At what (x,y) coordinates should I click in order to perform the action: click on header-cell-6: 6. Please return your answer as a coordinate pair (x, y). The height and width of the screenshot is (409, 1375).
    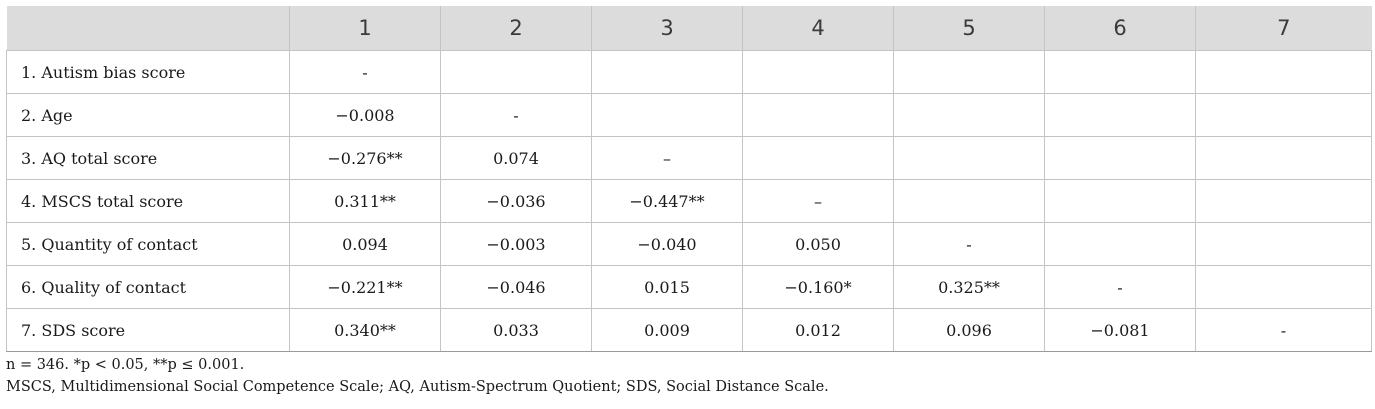
    Looking at the image, I should click on (1120, 28).